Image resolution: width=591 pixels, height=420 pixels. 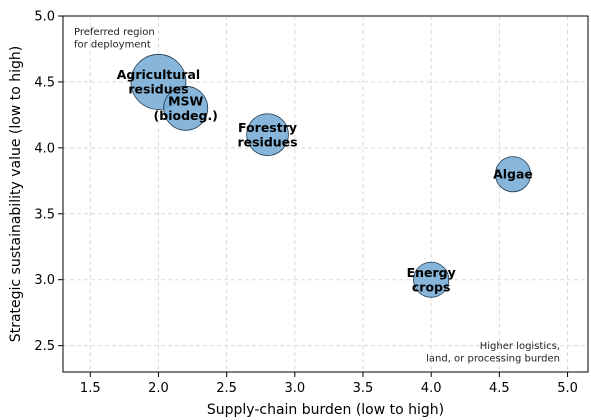 I want to click on y-tick-label: 5.0, so click(x=44, y=17).